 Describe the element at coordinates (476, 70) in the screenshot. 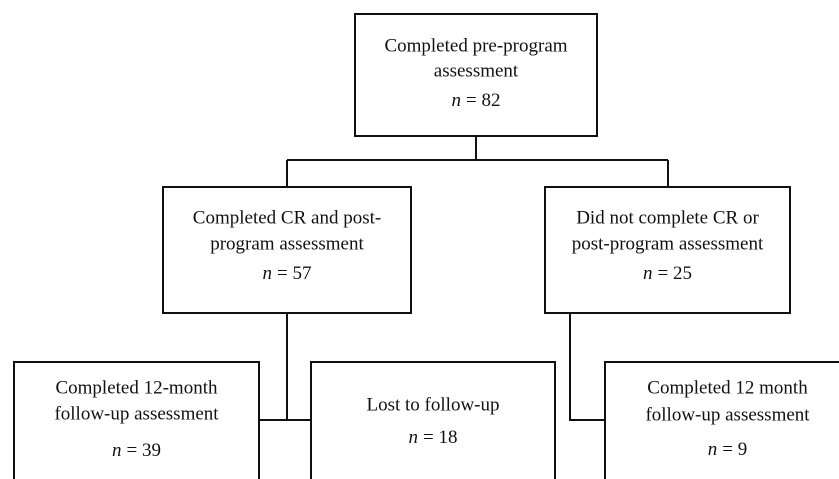

I see `node-label: assessment` at that location.